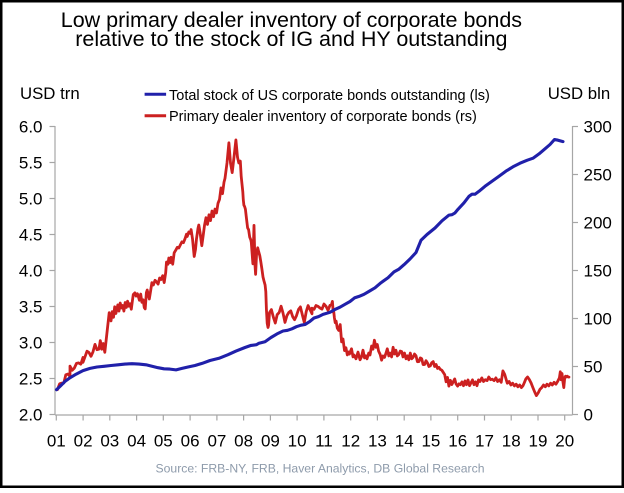 The width and height of the screenshot is (624, 493). I want to click on svg-text: 100, so click(598, 319).